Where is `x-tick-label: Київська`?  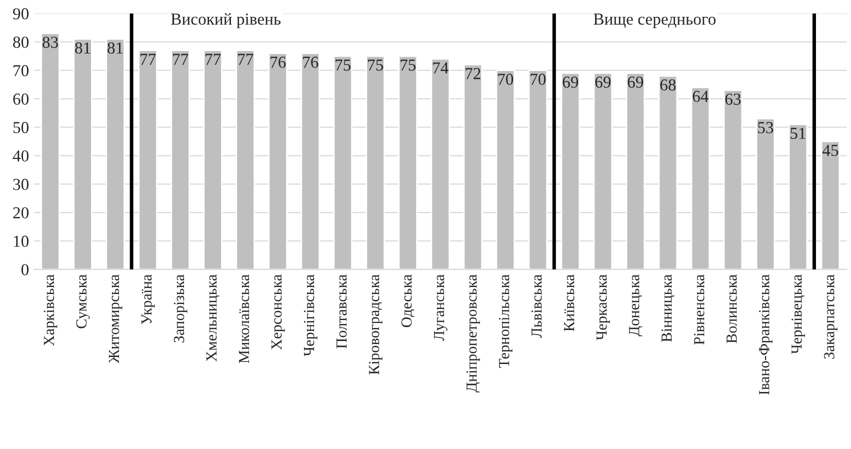 x-tick-label: Київська is located at coordinates (569, 303).